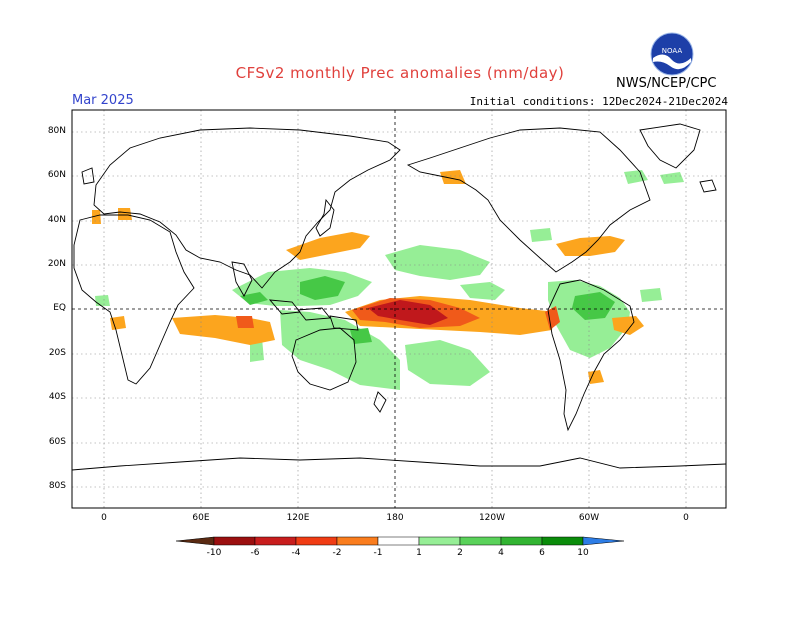  Describe the element at coordinates (400, 73) in the screenshot. I see `chart-title: CFSv2 monthly Prec anomalies (mm/day)` at that location.